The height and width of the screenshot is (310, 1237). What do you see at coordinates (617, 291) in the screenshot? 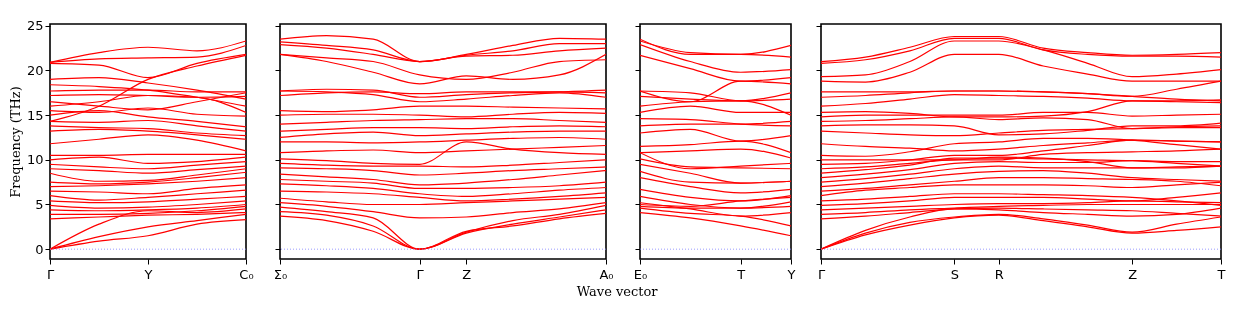
I see `x-axis-title: Wave vector` at bounding box center [617, 291].